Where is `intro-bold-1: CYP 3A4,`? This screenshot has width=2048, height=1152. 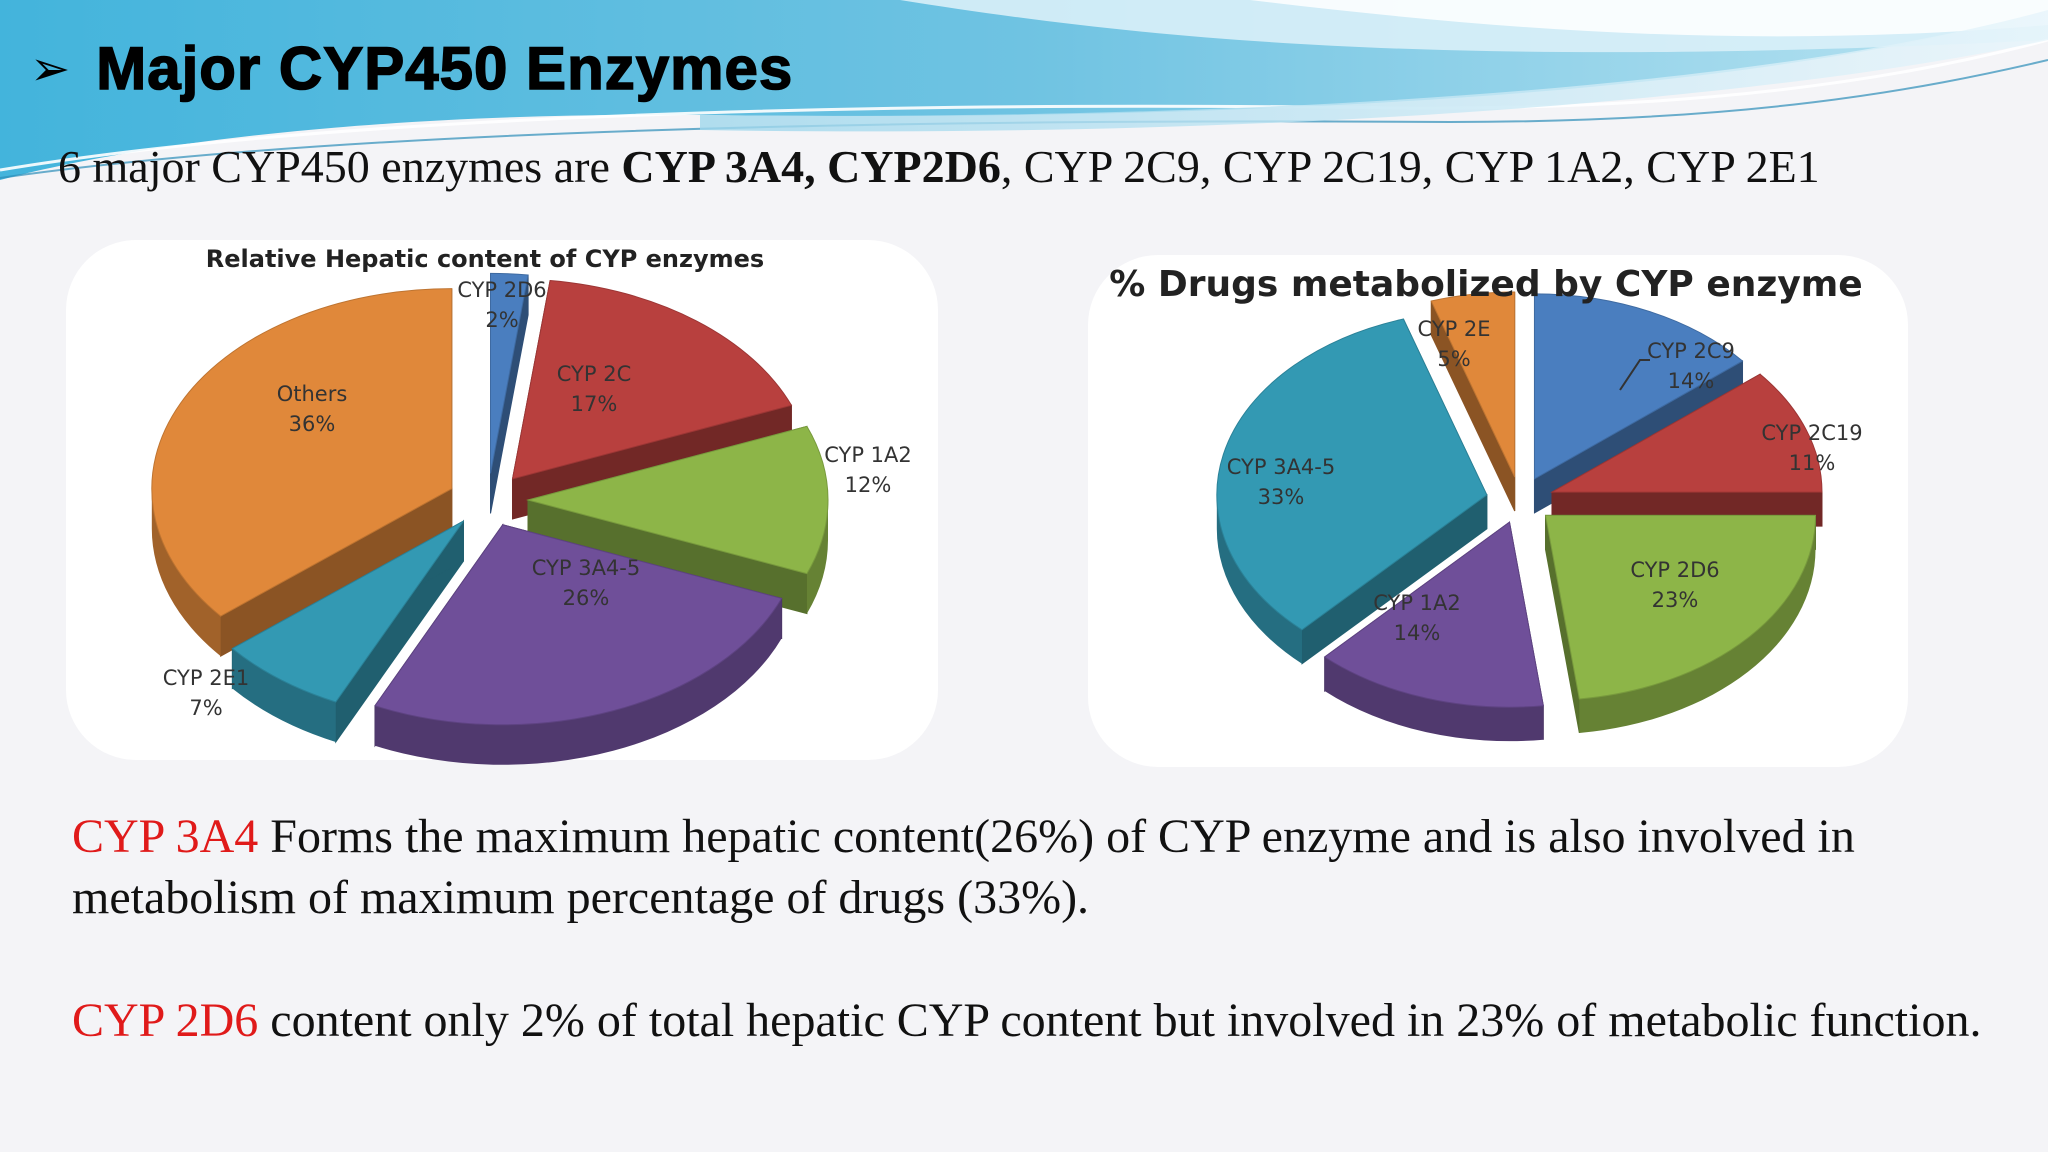 intro-bold-1: CYP 3A4, is located at coordinates (718, 166).